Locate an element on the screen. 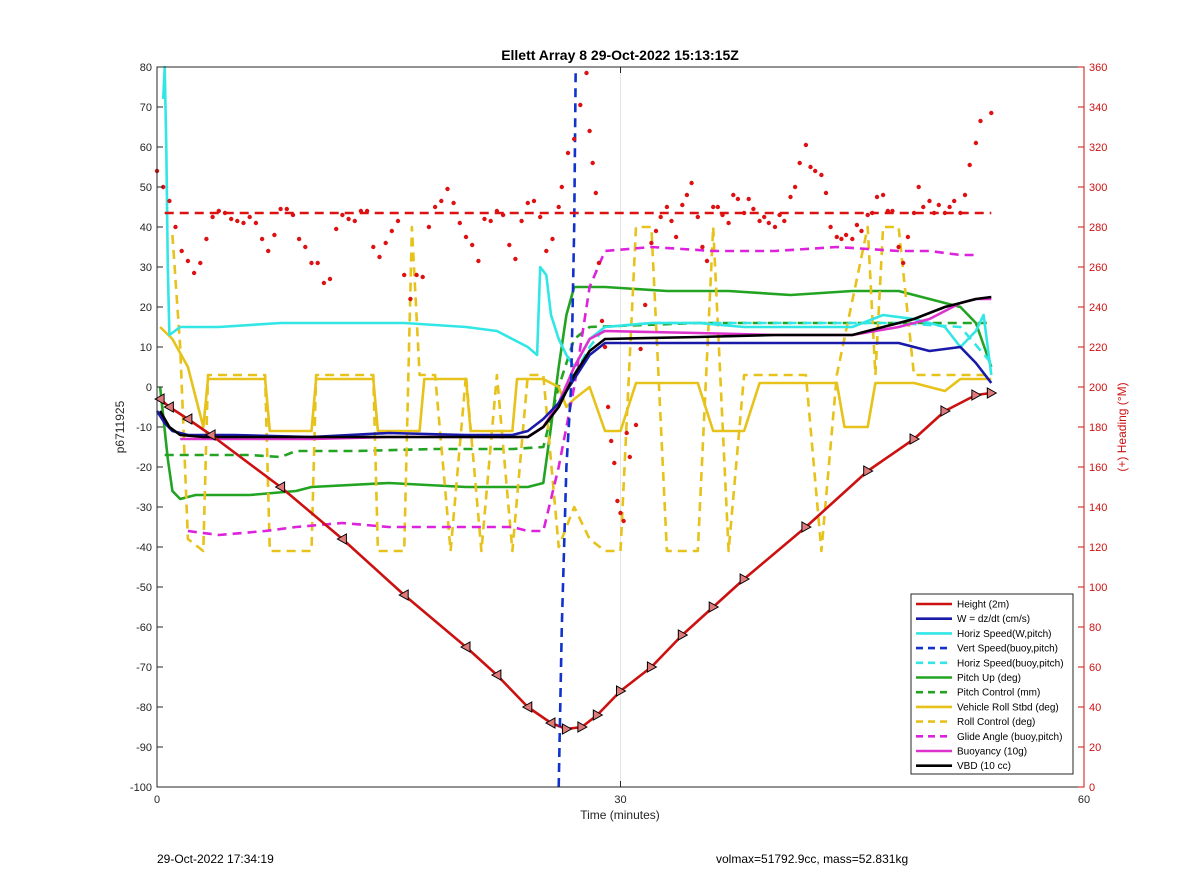  legend-label-horiz-speed-buoy-pitch: Horiz Speed(buoy,pitch) is located at coordinates (1010, 663).